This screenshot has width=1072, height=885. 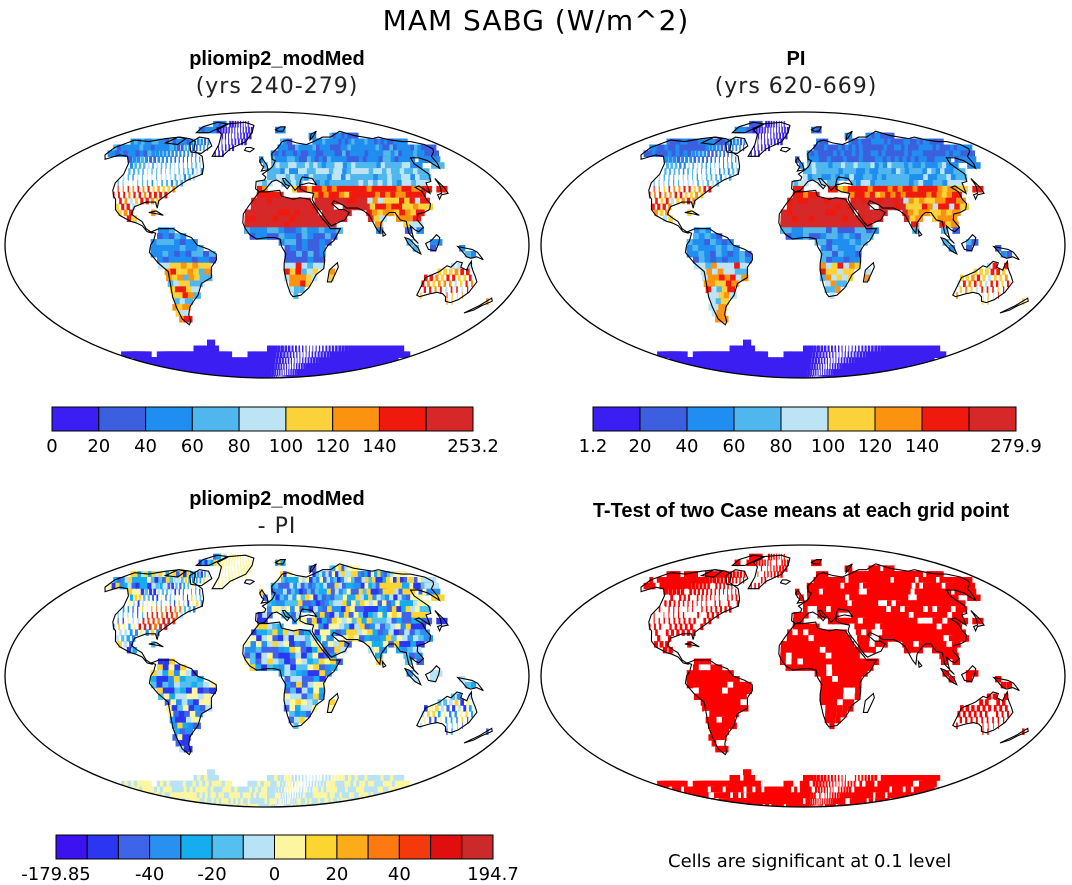 I want to click on map-border-top-left, so click(x=267, y=245).